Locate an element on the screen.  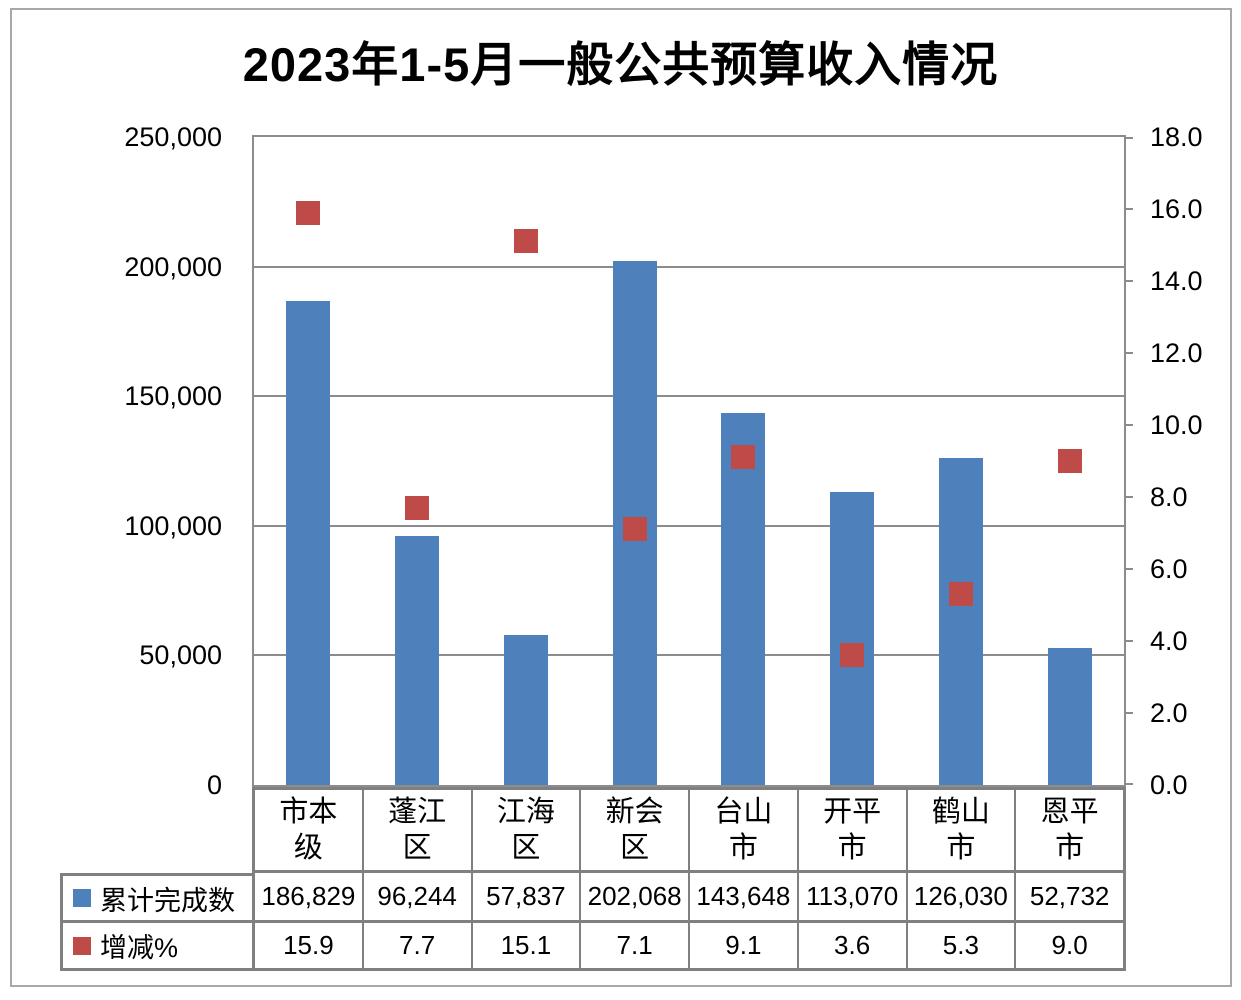
category-header-cell: 恩平市 is located at coordinates (1069, 830).